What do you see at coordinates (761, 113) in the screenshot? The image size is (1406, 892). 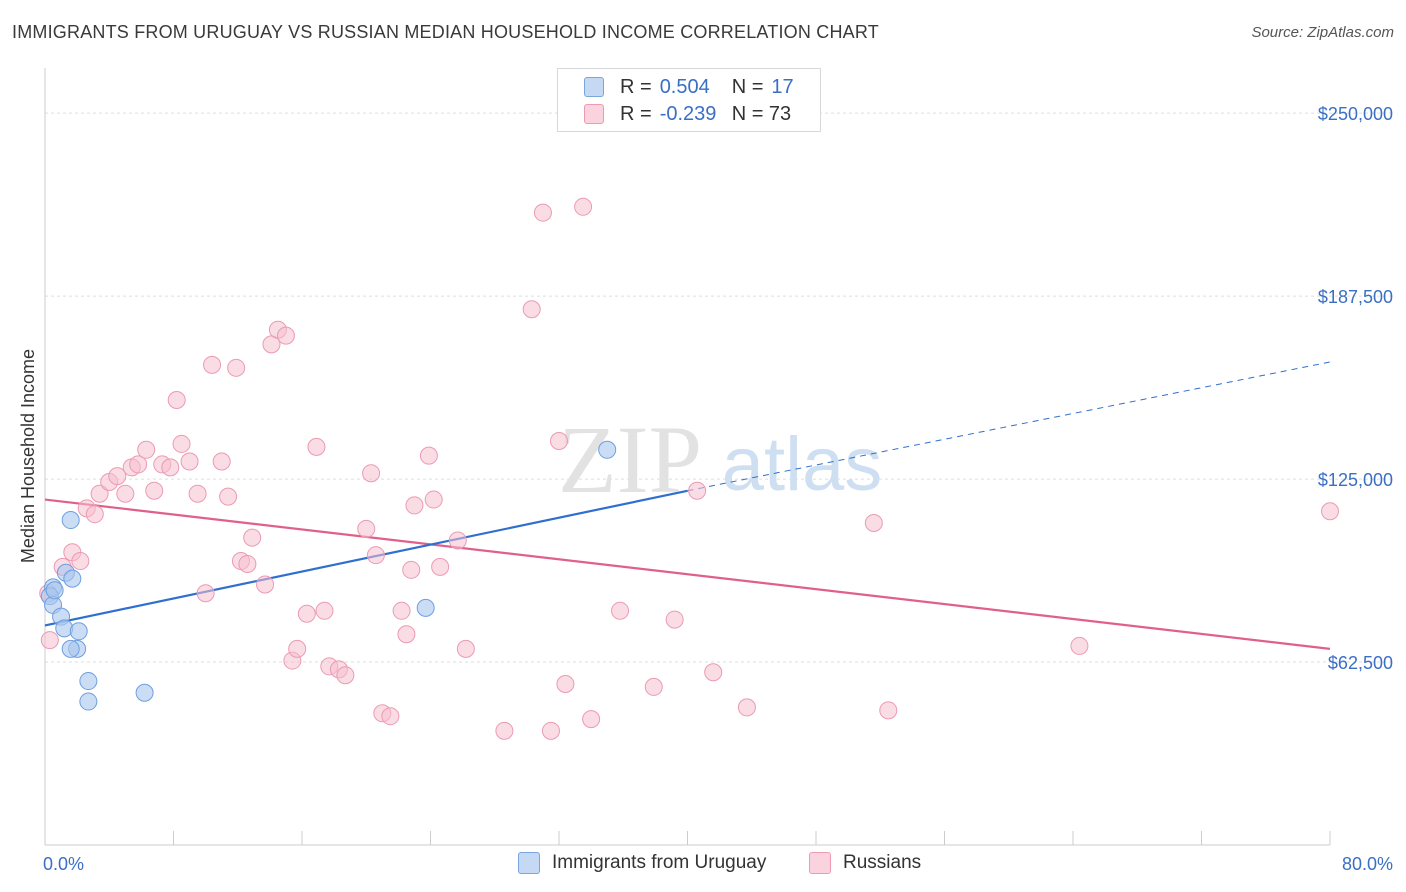 I see `legend-n-label: N = 73` at bounding box center [761, 113].